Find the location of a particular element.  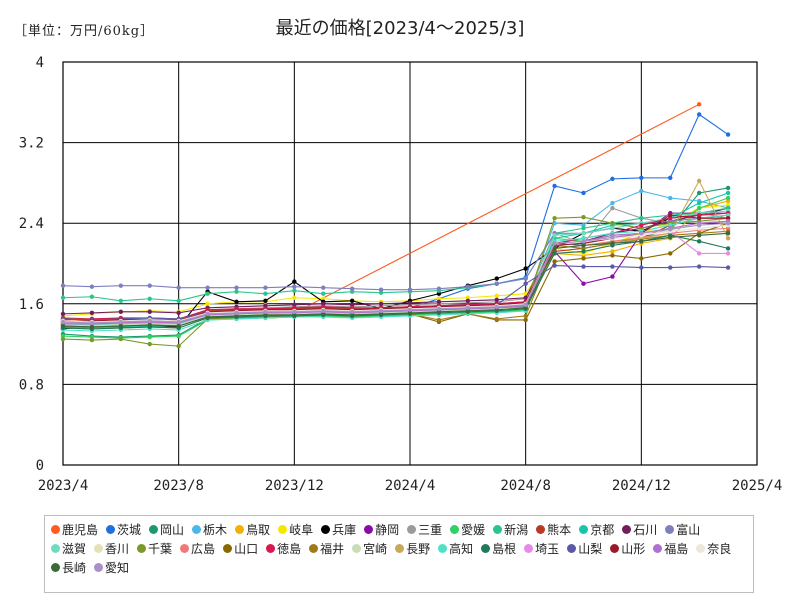

series-新潟 is located at coordinates (395, 254).